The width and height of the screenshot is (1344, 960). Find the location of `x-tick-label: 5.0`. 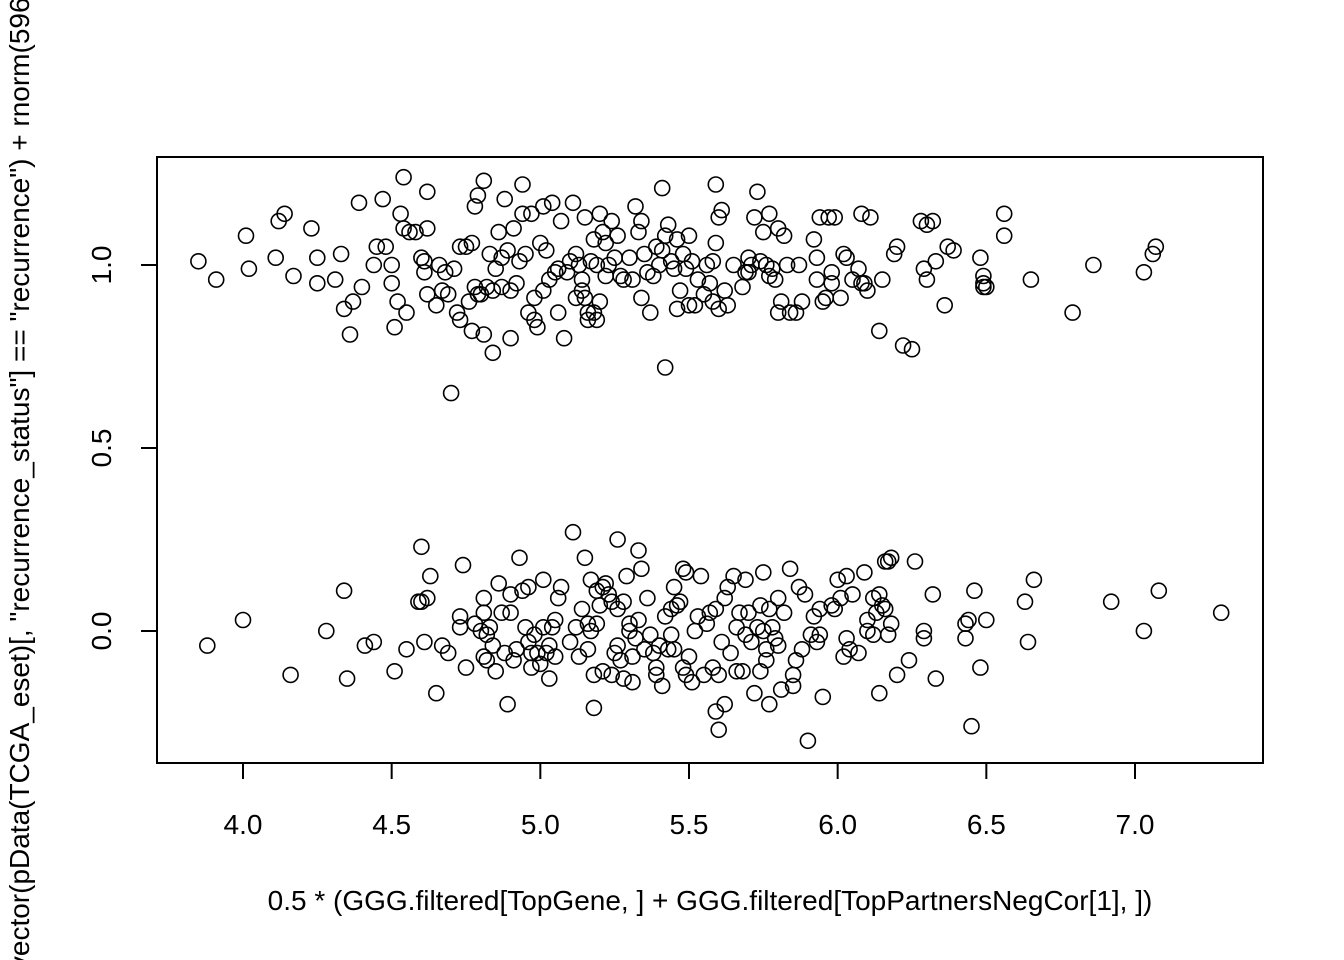

x-tick-label: 5.0 is located at coordinates (540, 824).